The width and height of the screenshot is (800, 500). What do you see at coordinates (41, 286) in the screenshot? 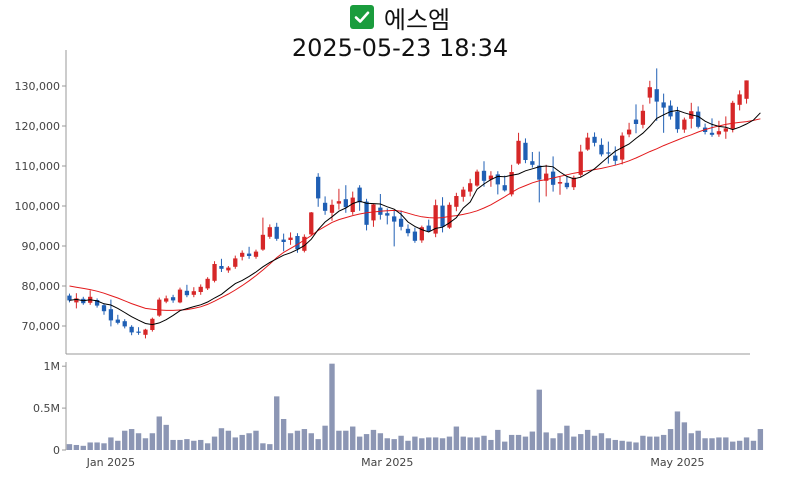
I see `price-y-tick-label: 80,000` at bounding box center [41, 286].